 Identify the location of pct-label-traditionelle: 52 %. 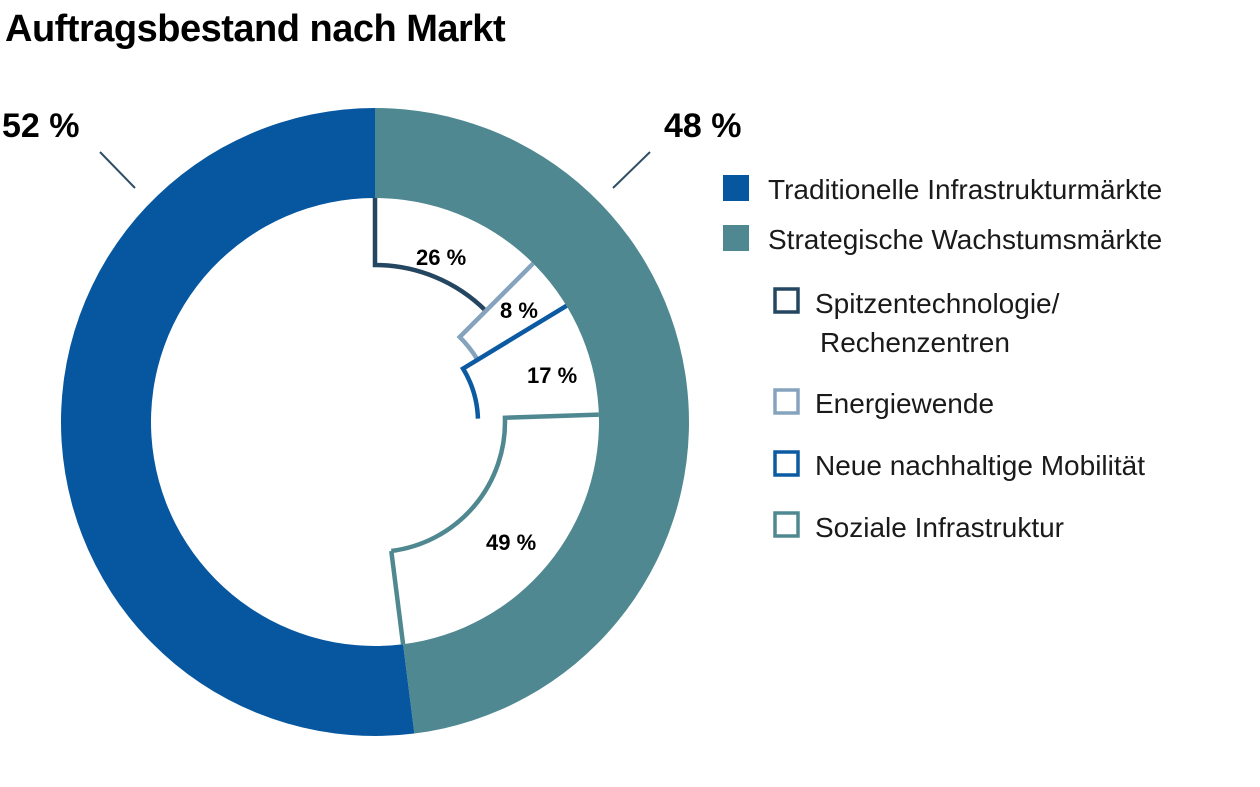
(41, 126).